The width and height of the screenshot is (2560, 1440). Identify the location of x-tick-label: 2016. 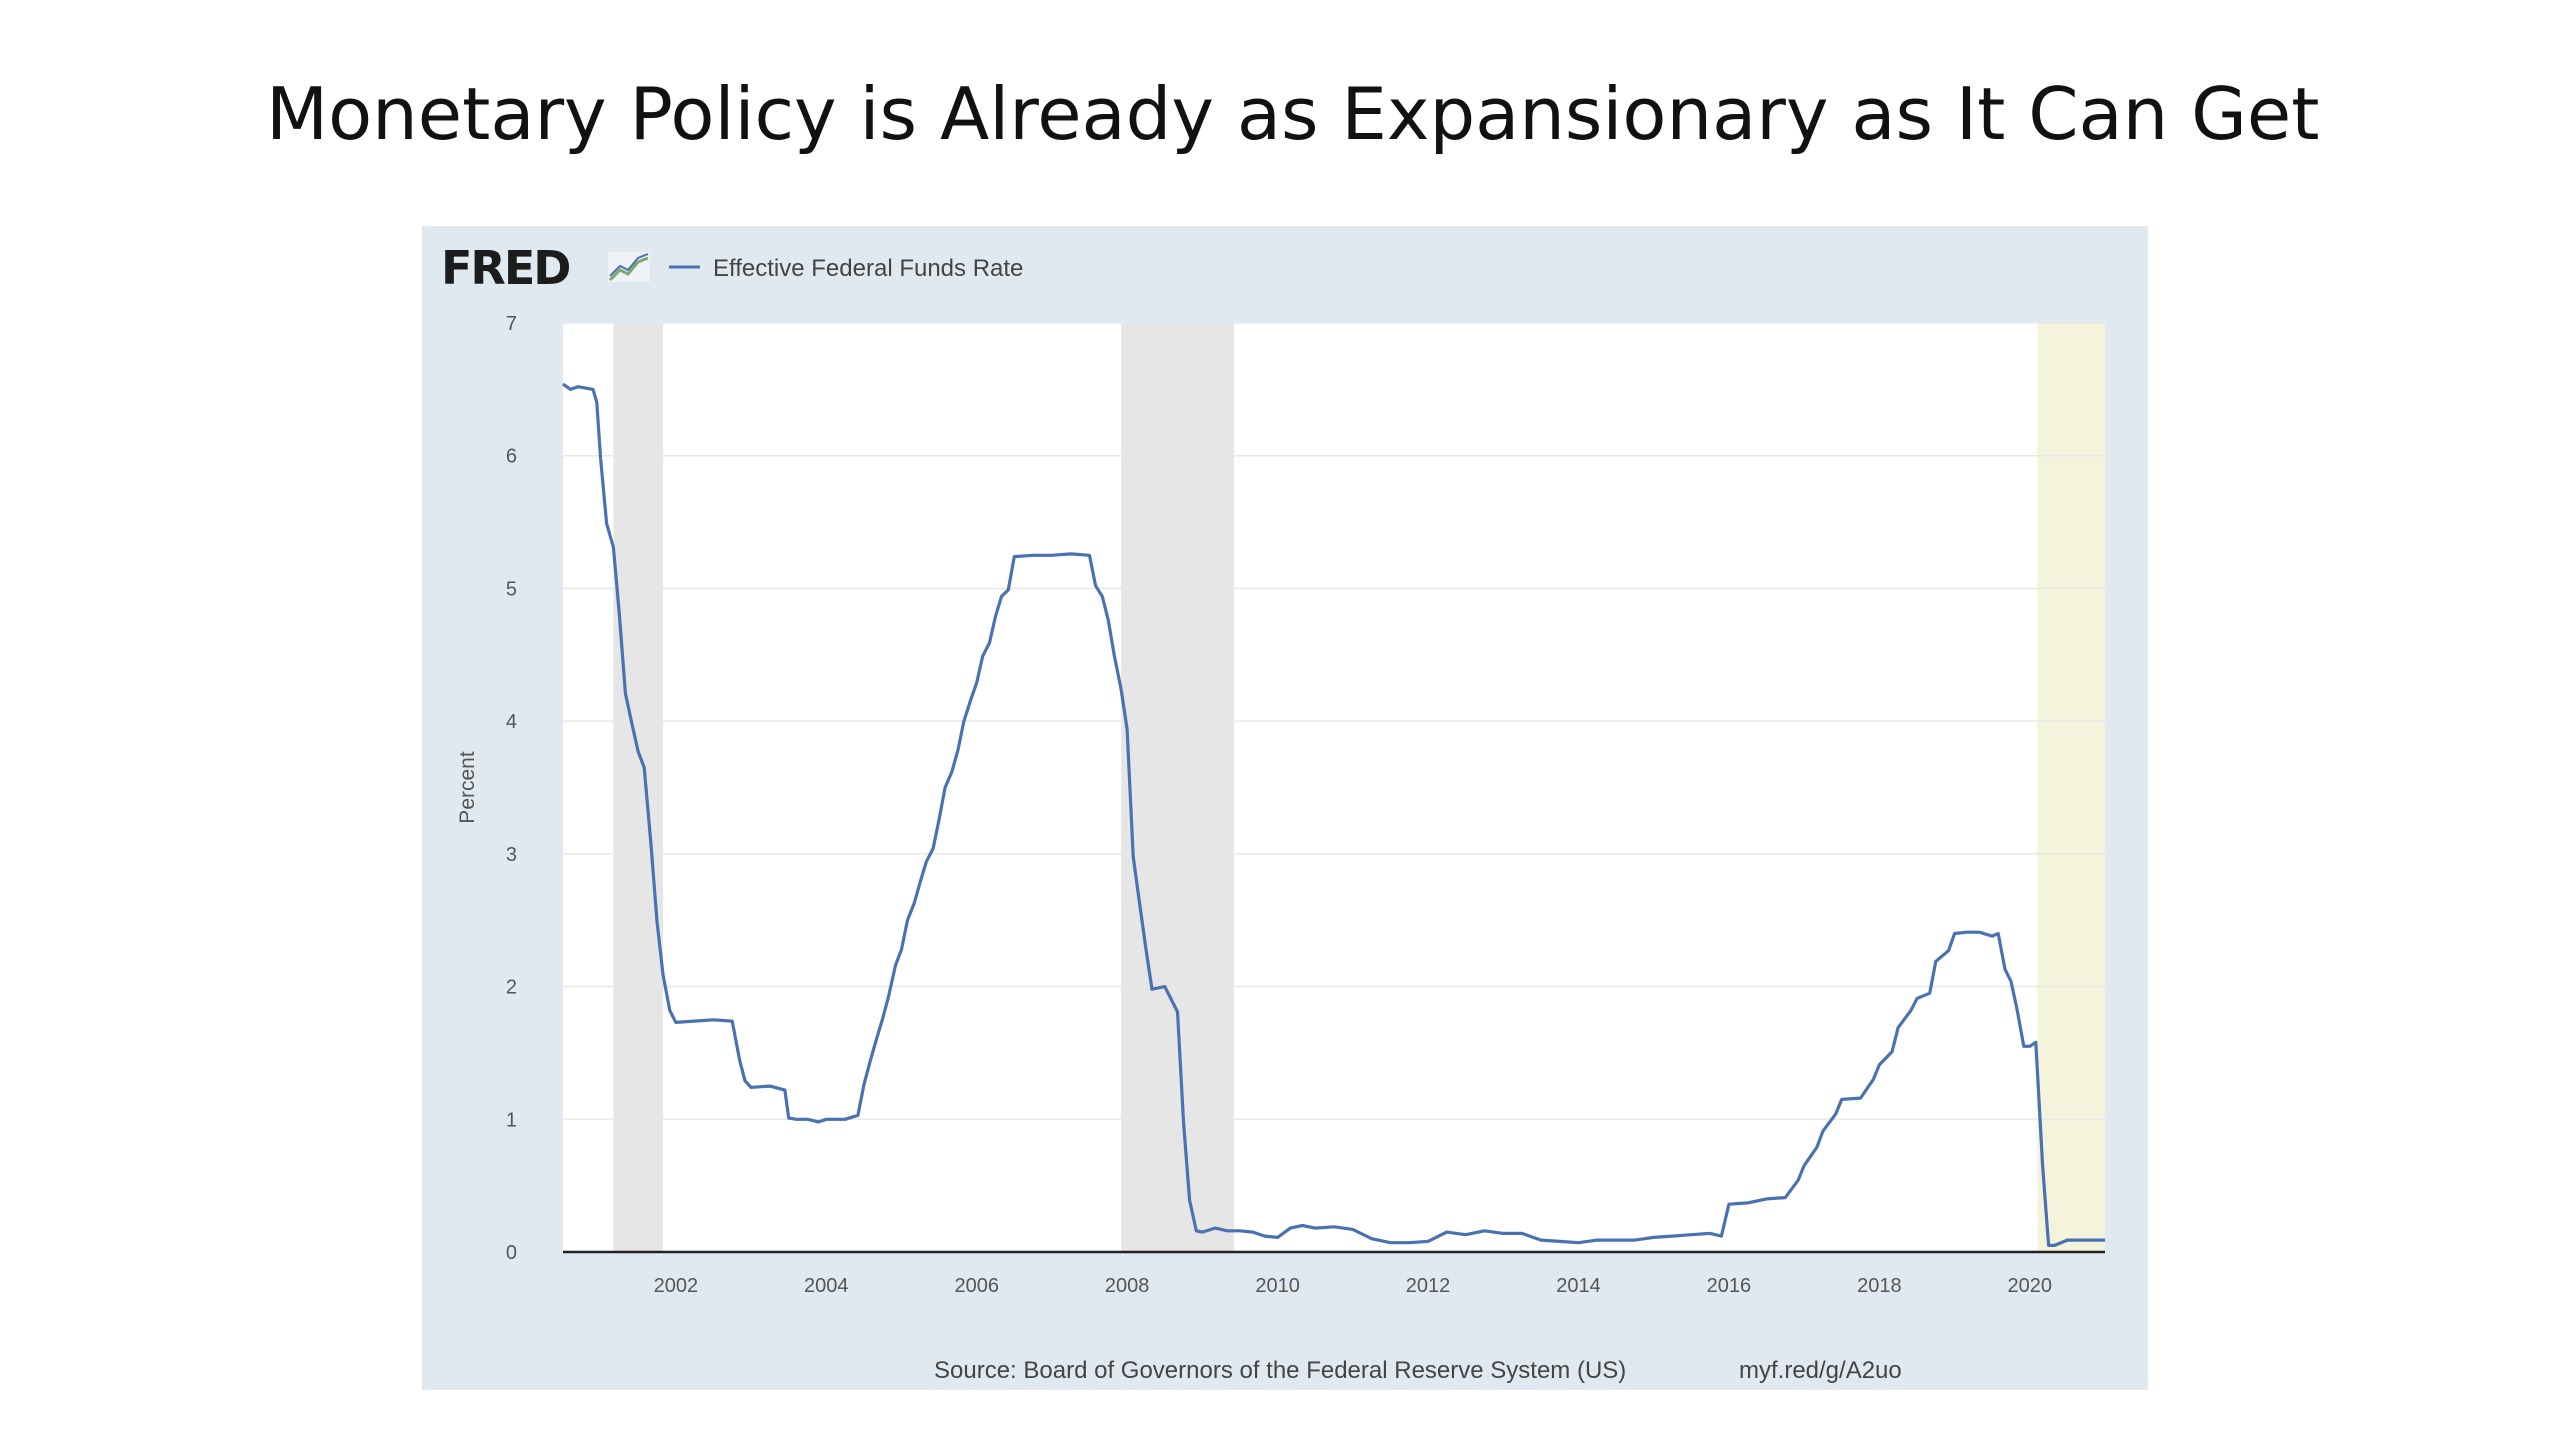
(1729, 1286).